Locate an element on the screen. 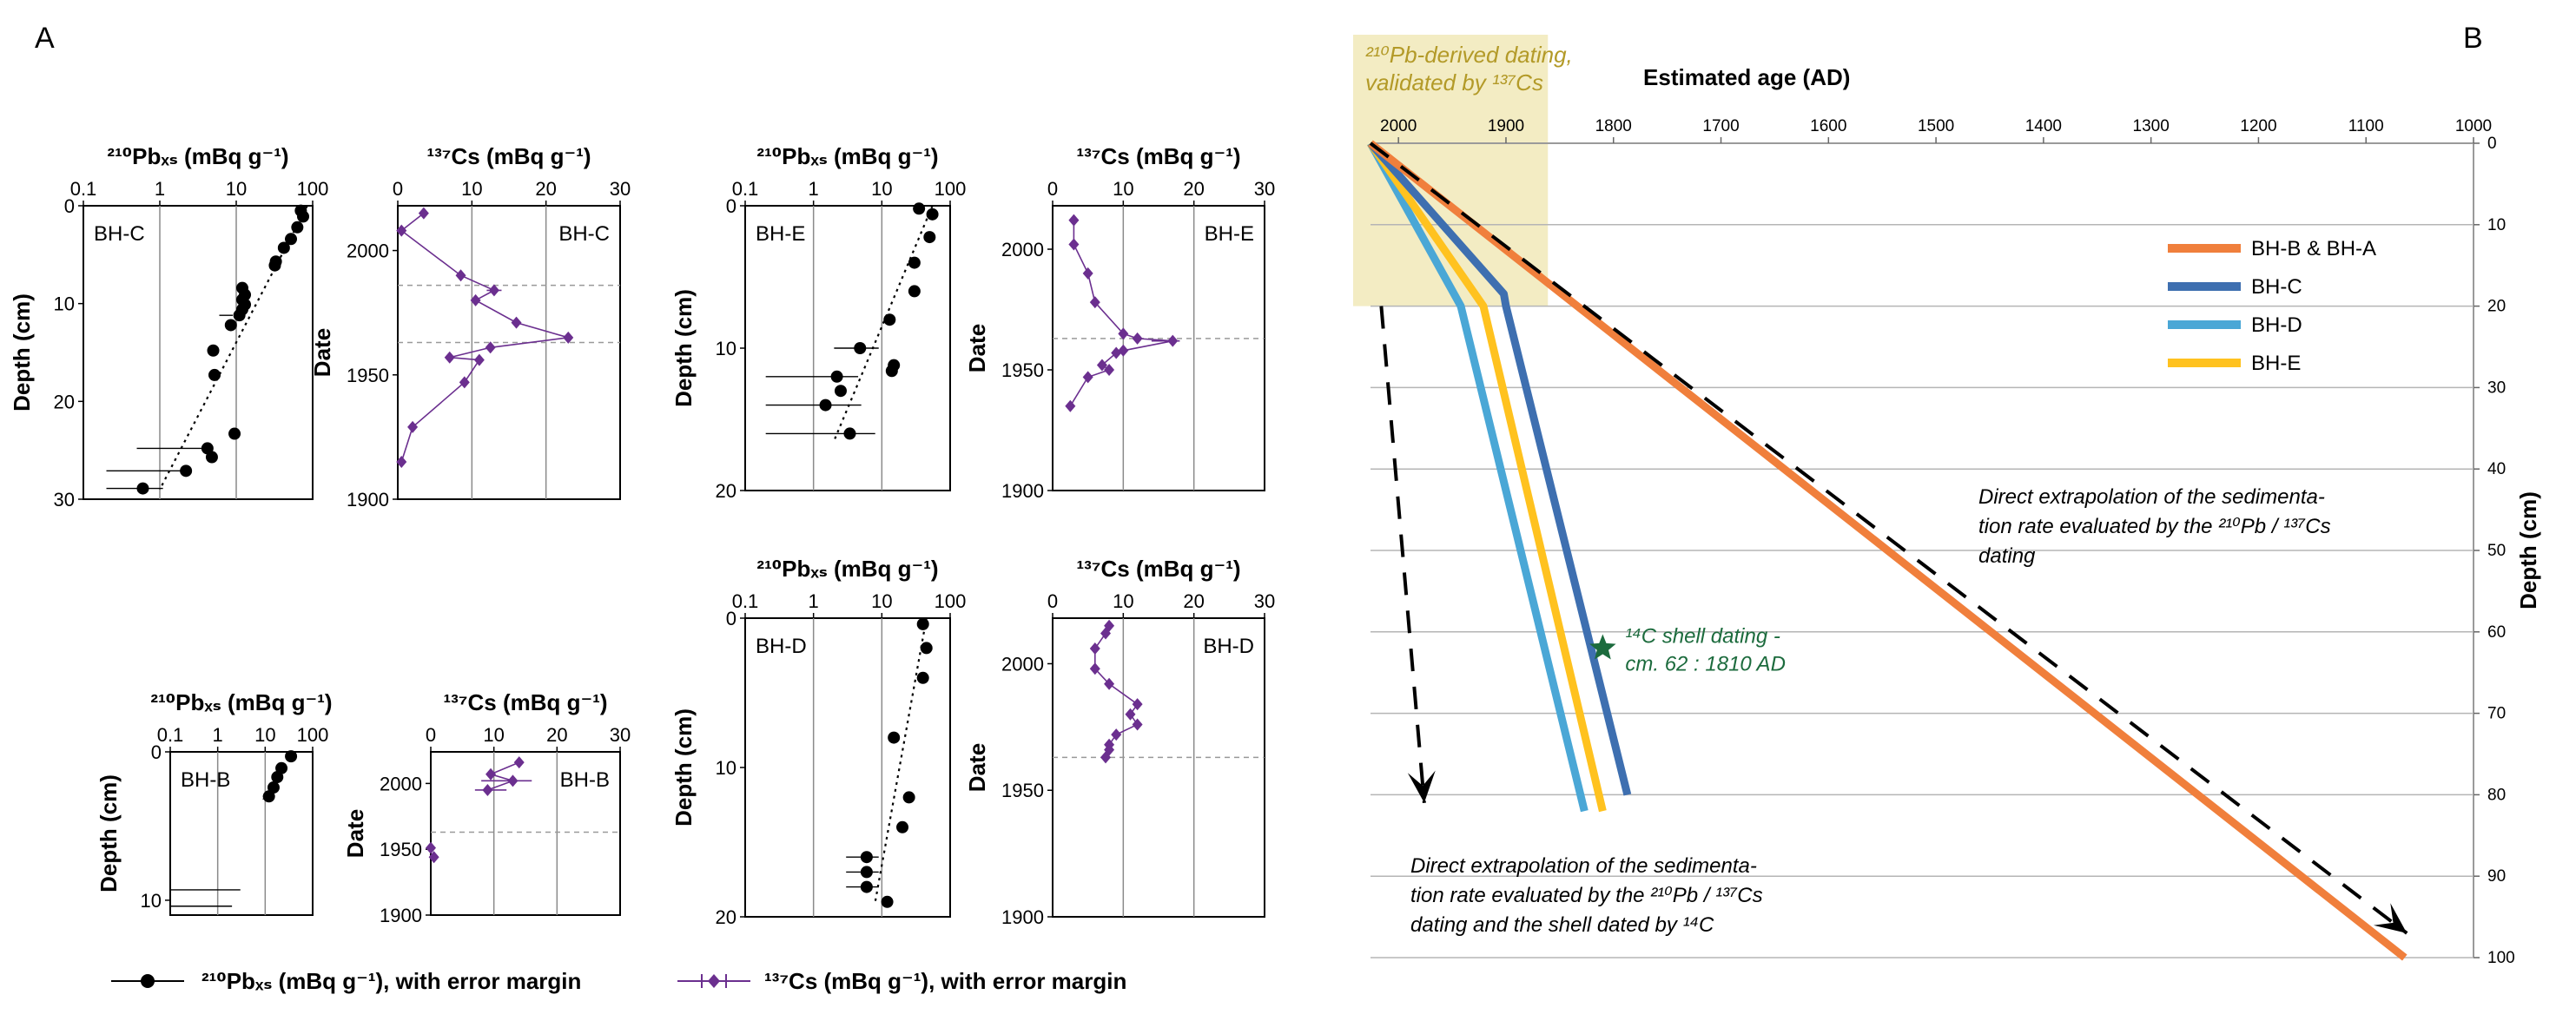 This screenshot has height=1021, width=2576. core-label: BH-D is located at coordinates (1228, 646).